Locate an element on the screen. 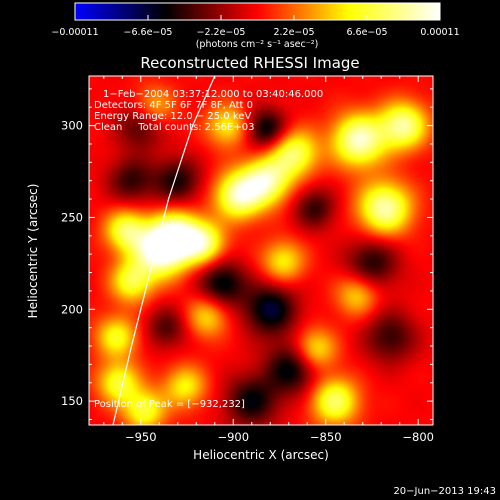  annotation-peak-position: Position of Peak = [−932,232] is located at coordinates (169, 404).